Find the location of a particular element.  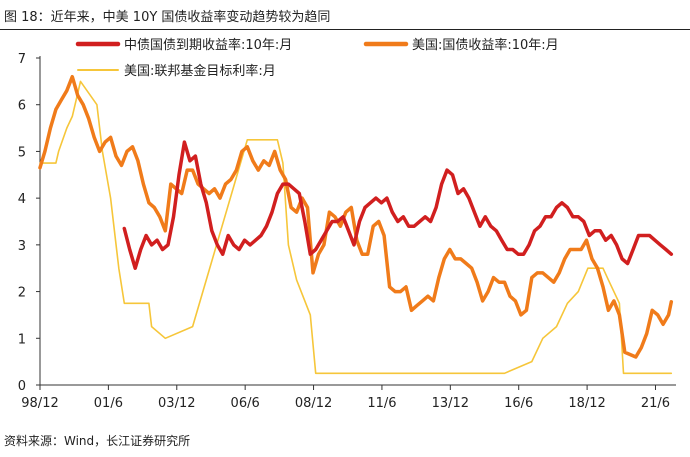

title-bar: 图 18：近年来，中美 10Y 国债收益率变动趋势较为趋同 is located at coordinates (345, 15).